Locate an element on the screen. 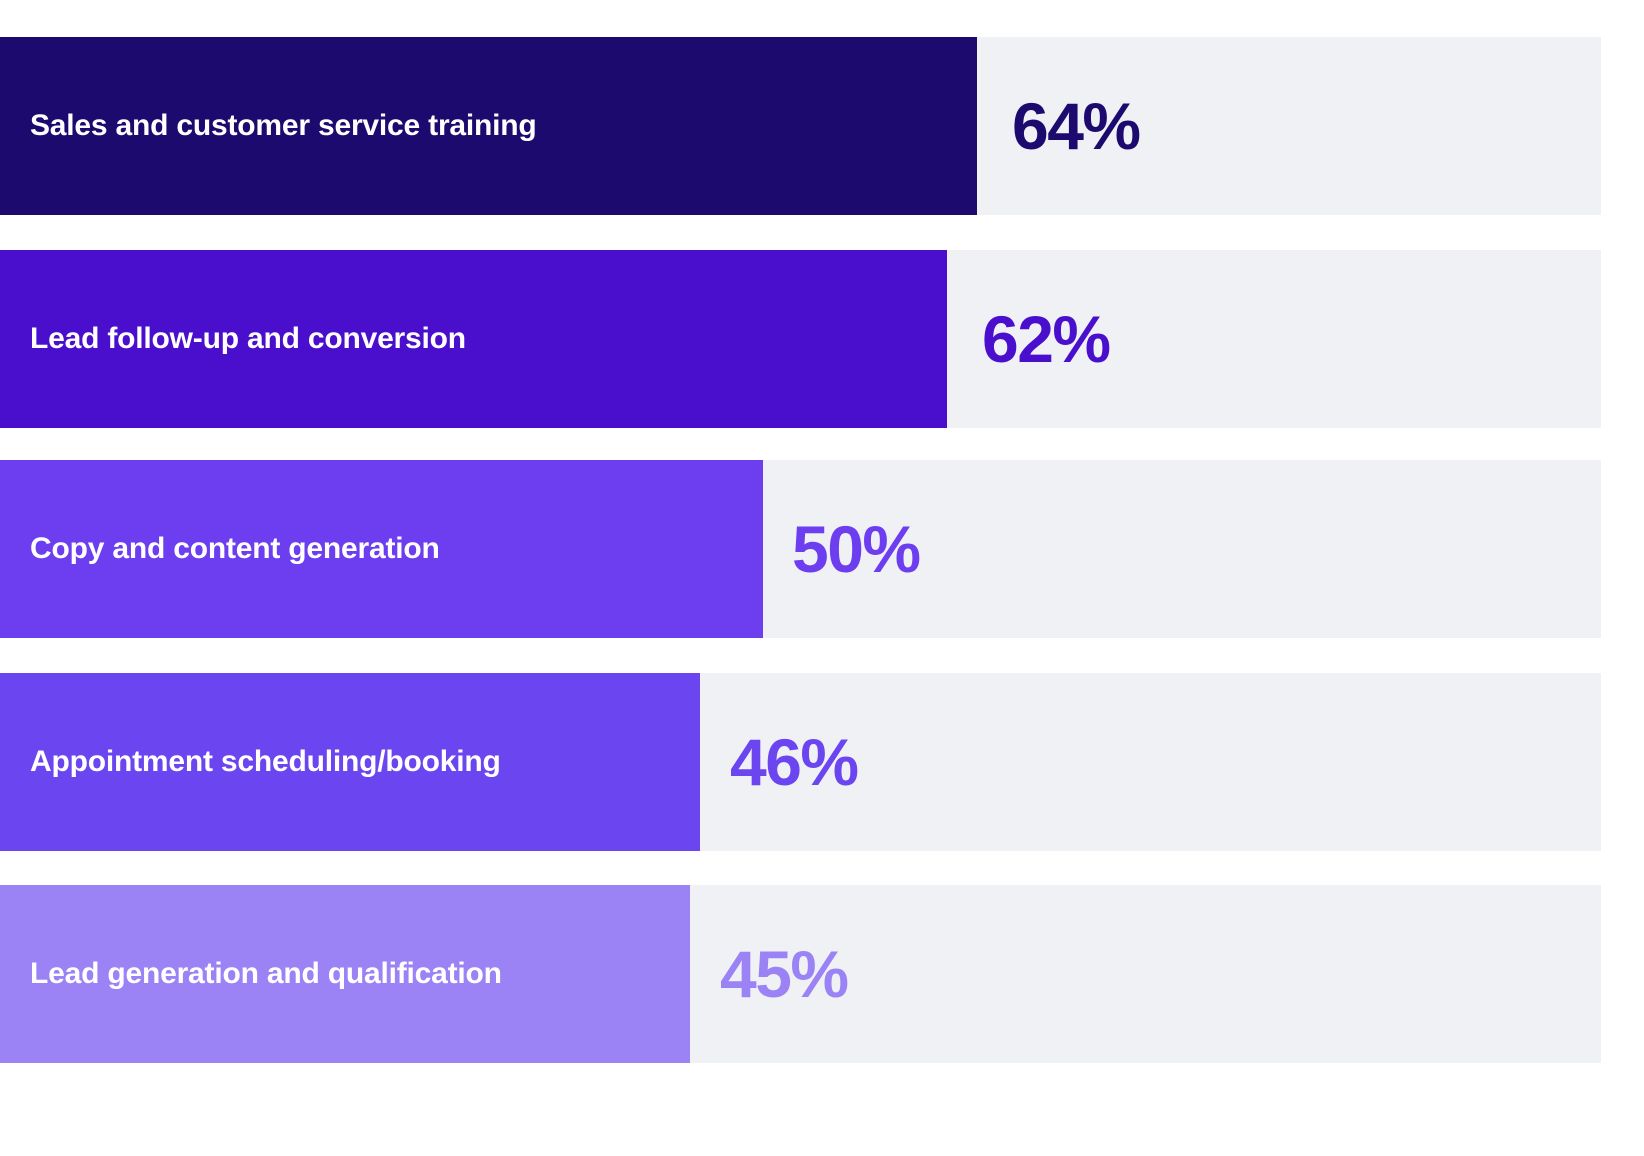 This screenshot has height=1156, width=1644. bar-row: Lead follow-up and conversion 62% is located at coordinates (800, 339).